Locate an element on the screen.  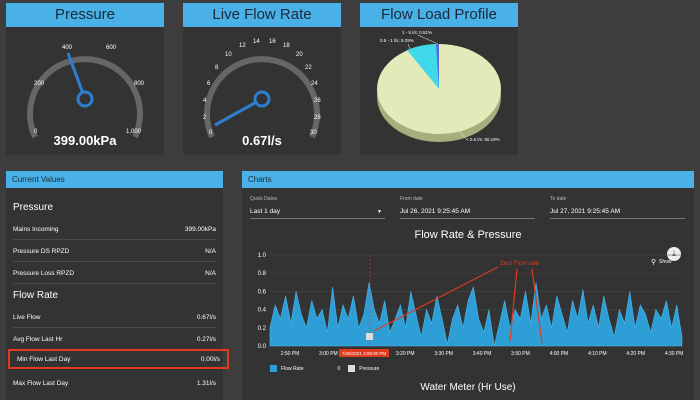
value-reading: 0.00l/s is located at coordinates (210, 359).